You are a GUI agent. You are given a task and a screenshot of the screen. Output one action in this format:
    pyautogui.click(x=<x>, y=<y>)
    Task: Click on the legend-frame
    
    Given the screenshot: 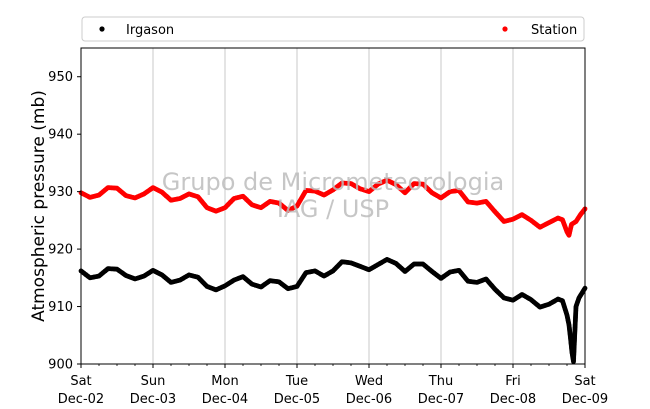 What is the action you would take?
    pyautogui.click(x=333, y=29)
    